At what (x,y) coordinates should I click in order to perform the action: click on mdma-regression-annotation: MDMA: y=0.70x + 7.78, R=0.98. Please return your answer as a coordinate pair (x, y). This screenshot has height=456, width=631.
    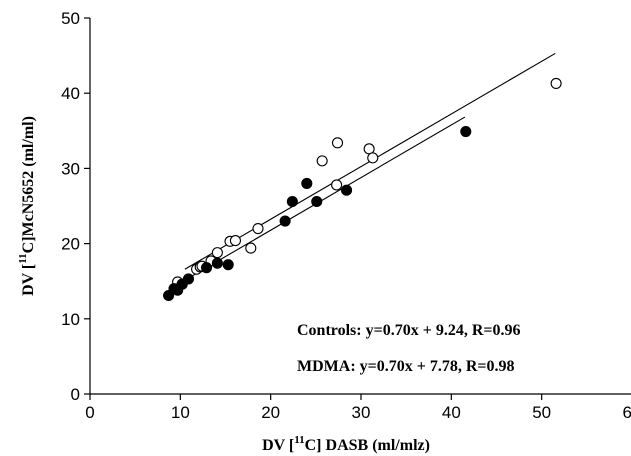
    Looking at the image, I should click on (406, 366).